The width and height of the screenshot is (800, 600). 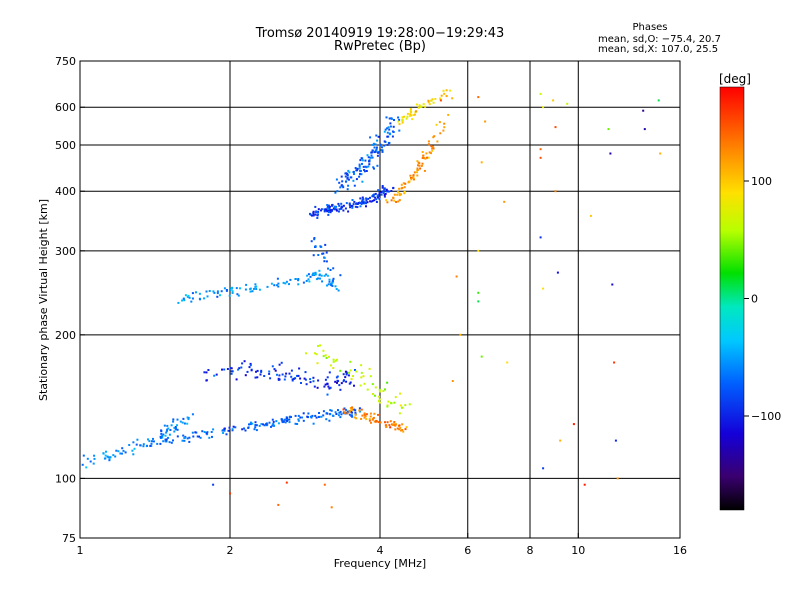 What do you see at coordinates (380, 550) in the screenshot?
I see `x-tick-label: 4` at bounding box center [380, 550].